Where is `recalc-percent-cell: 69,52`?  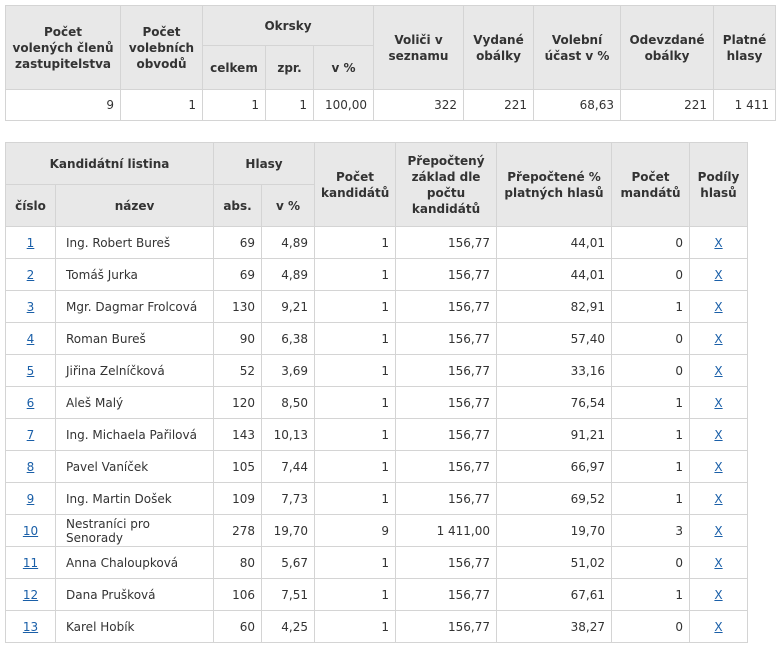
recalc-percent-cell: 69,52 is located at coordinates (554, 498).